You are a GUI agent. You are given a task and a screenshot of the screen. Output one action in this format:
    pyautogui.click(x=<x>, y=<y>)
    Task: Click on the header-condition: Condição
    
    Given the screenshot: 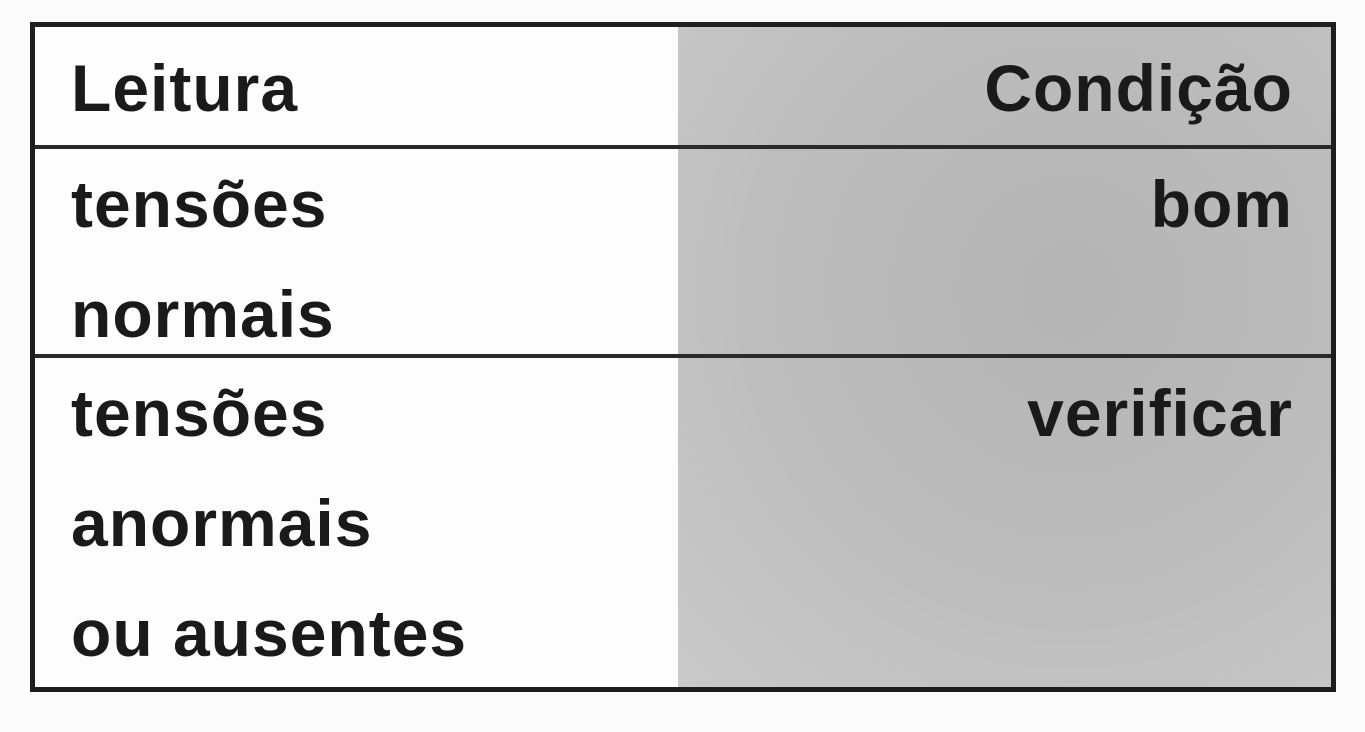 What is the action you would take?
    pyautogui.click(x=1138, y=88)
    